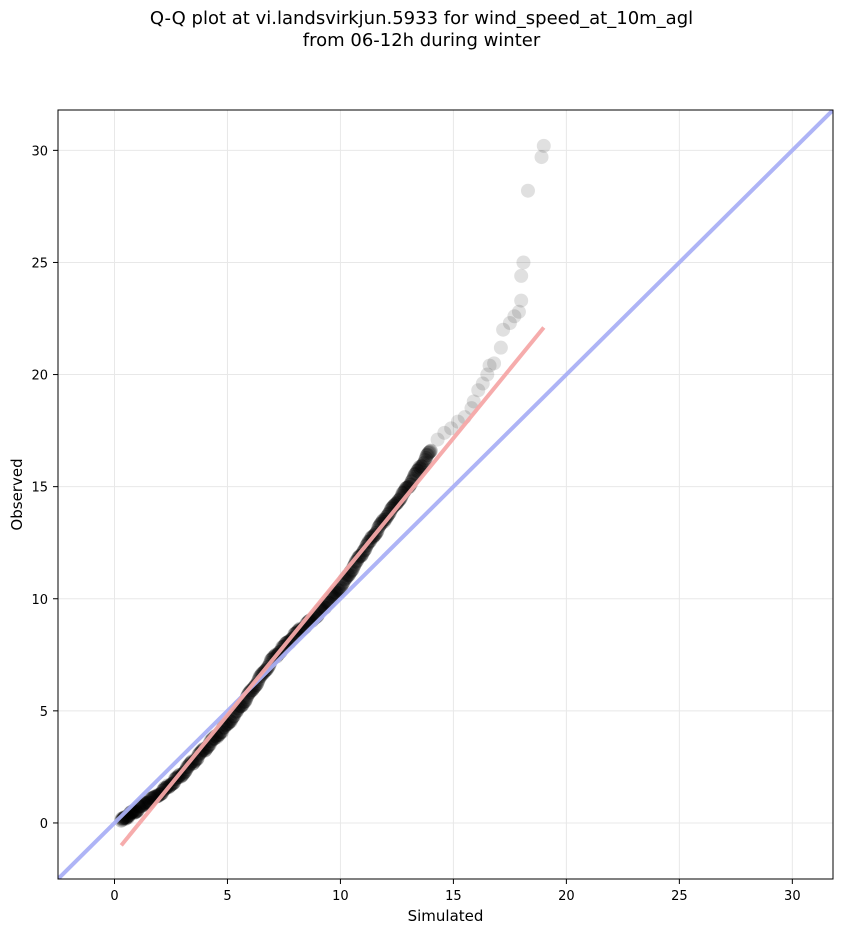 The height and width of the screenshot is (934, 843). What do you see at coordinates (39, 376) in the screenshot?
I see `y-tick-label: 20` at bounding box center [39, 376].